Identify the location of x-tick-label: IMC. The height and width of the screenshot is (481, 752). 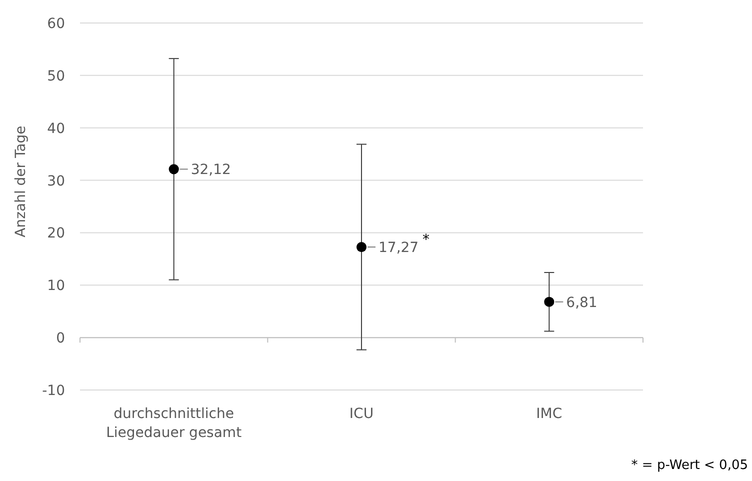
(549, 414).